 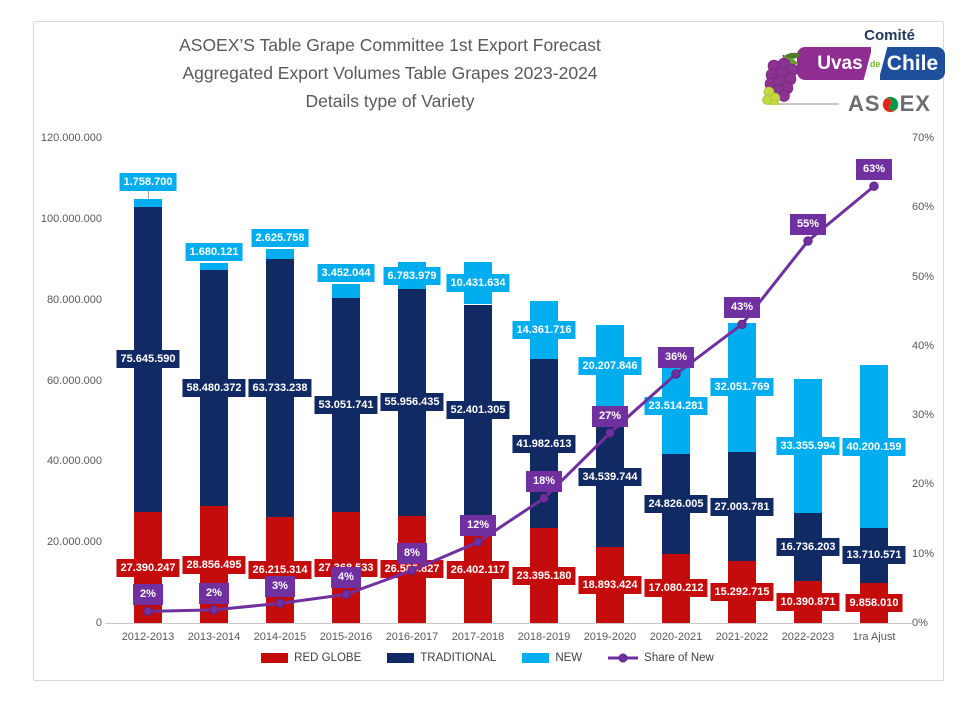 I want to click on y-axis-tick-label: 80.000.000, so click(x=74, y=299).